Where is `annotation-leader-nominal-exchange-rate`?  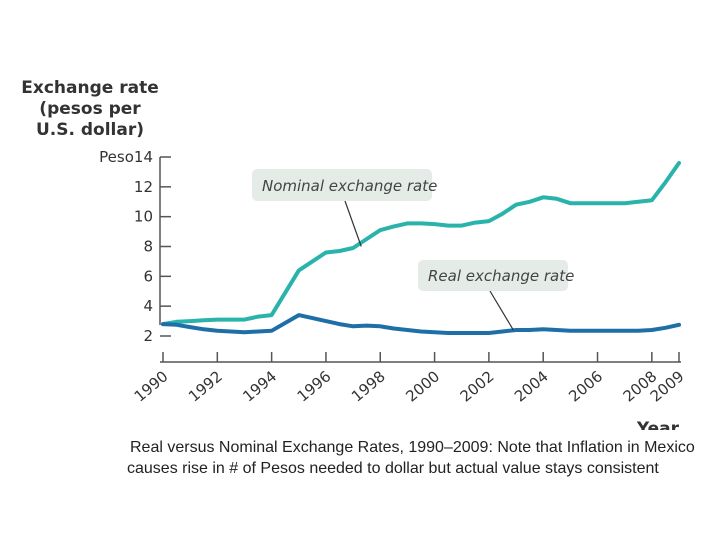
annotation-leader-nominal-exchange-rate is located at coordinates (353, 223).